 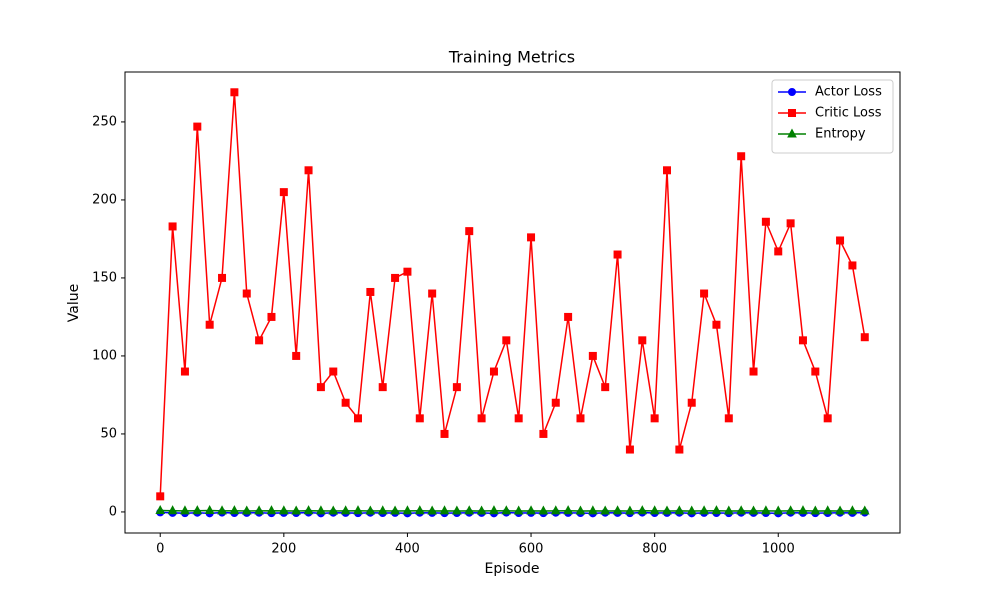 What do you see at coordinates (512, 513) in the screenshot?
I see `series-line` at bounding box center [512, 513].